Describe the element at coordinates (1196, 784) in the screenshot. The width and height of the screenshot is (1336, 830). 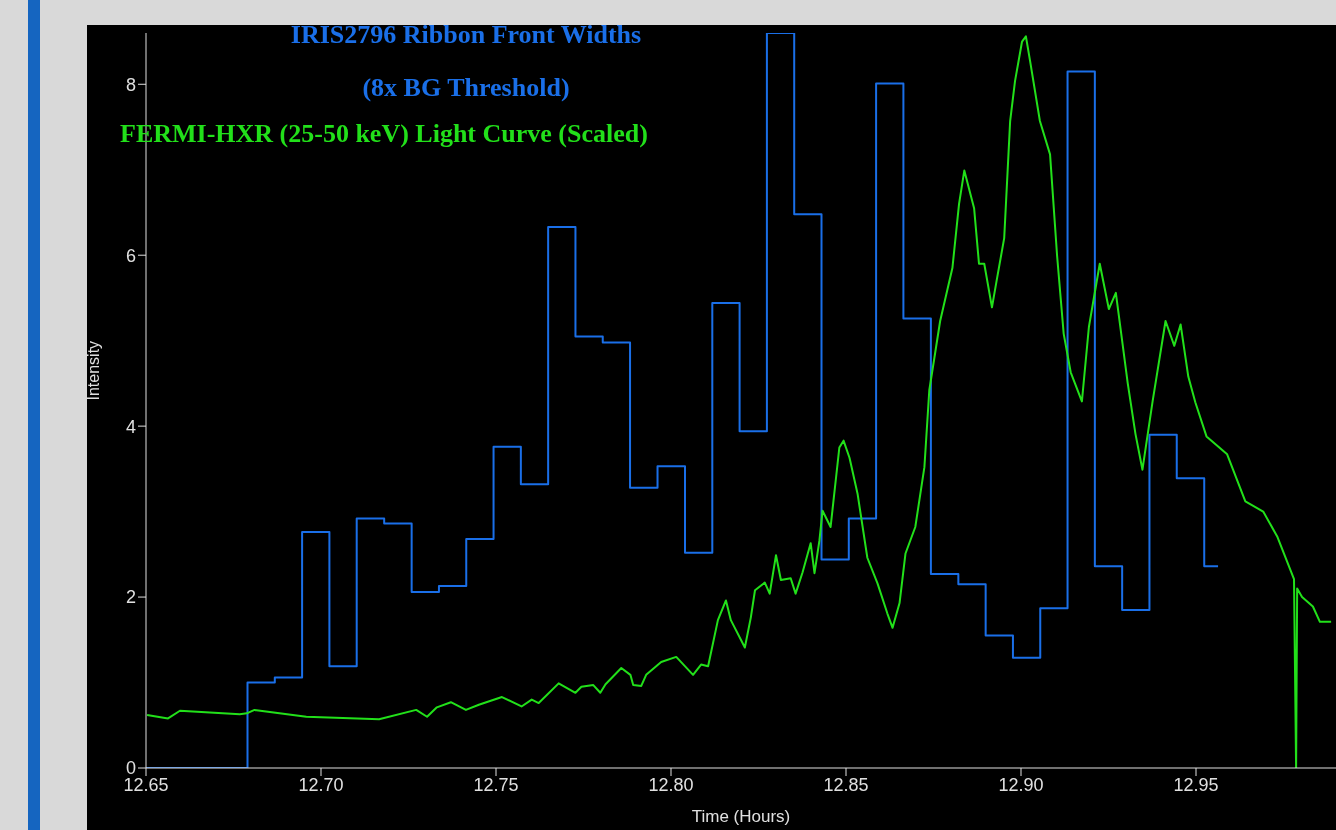
I see `x-tick-label: 12.95` at that location.